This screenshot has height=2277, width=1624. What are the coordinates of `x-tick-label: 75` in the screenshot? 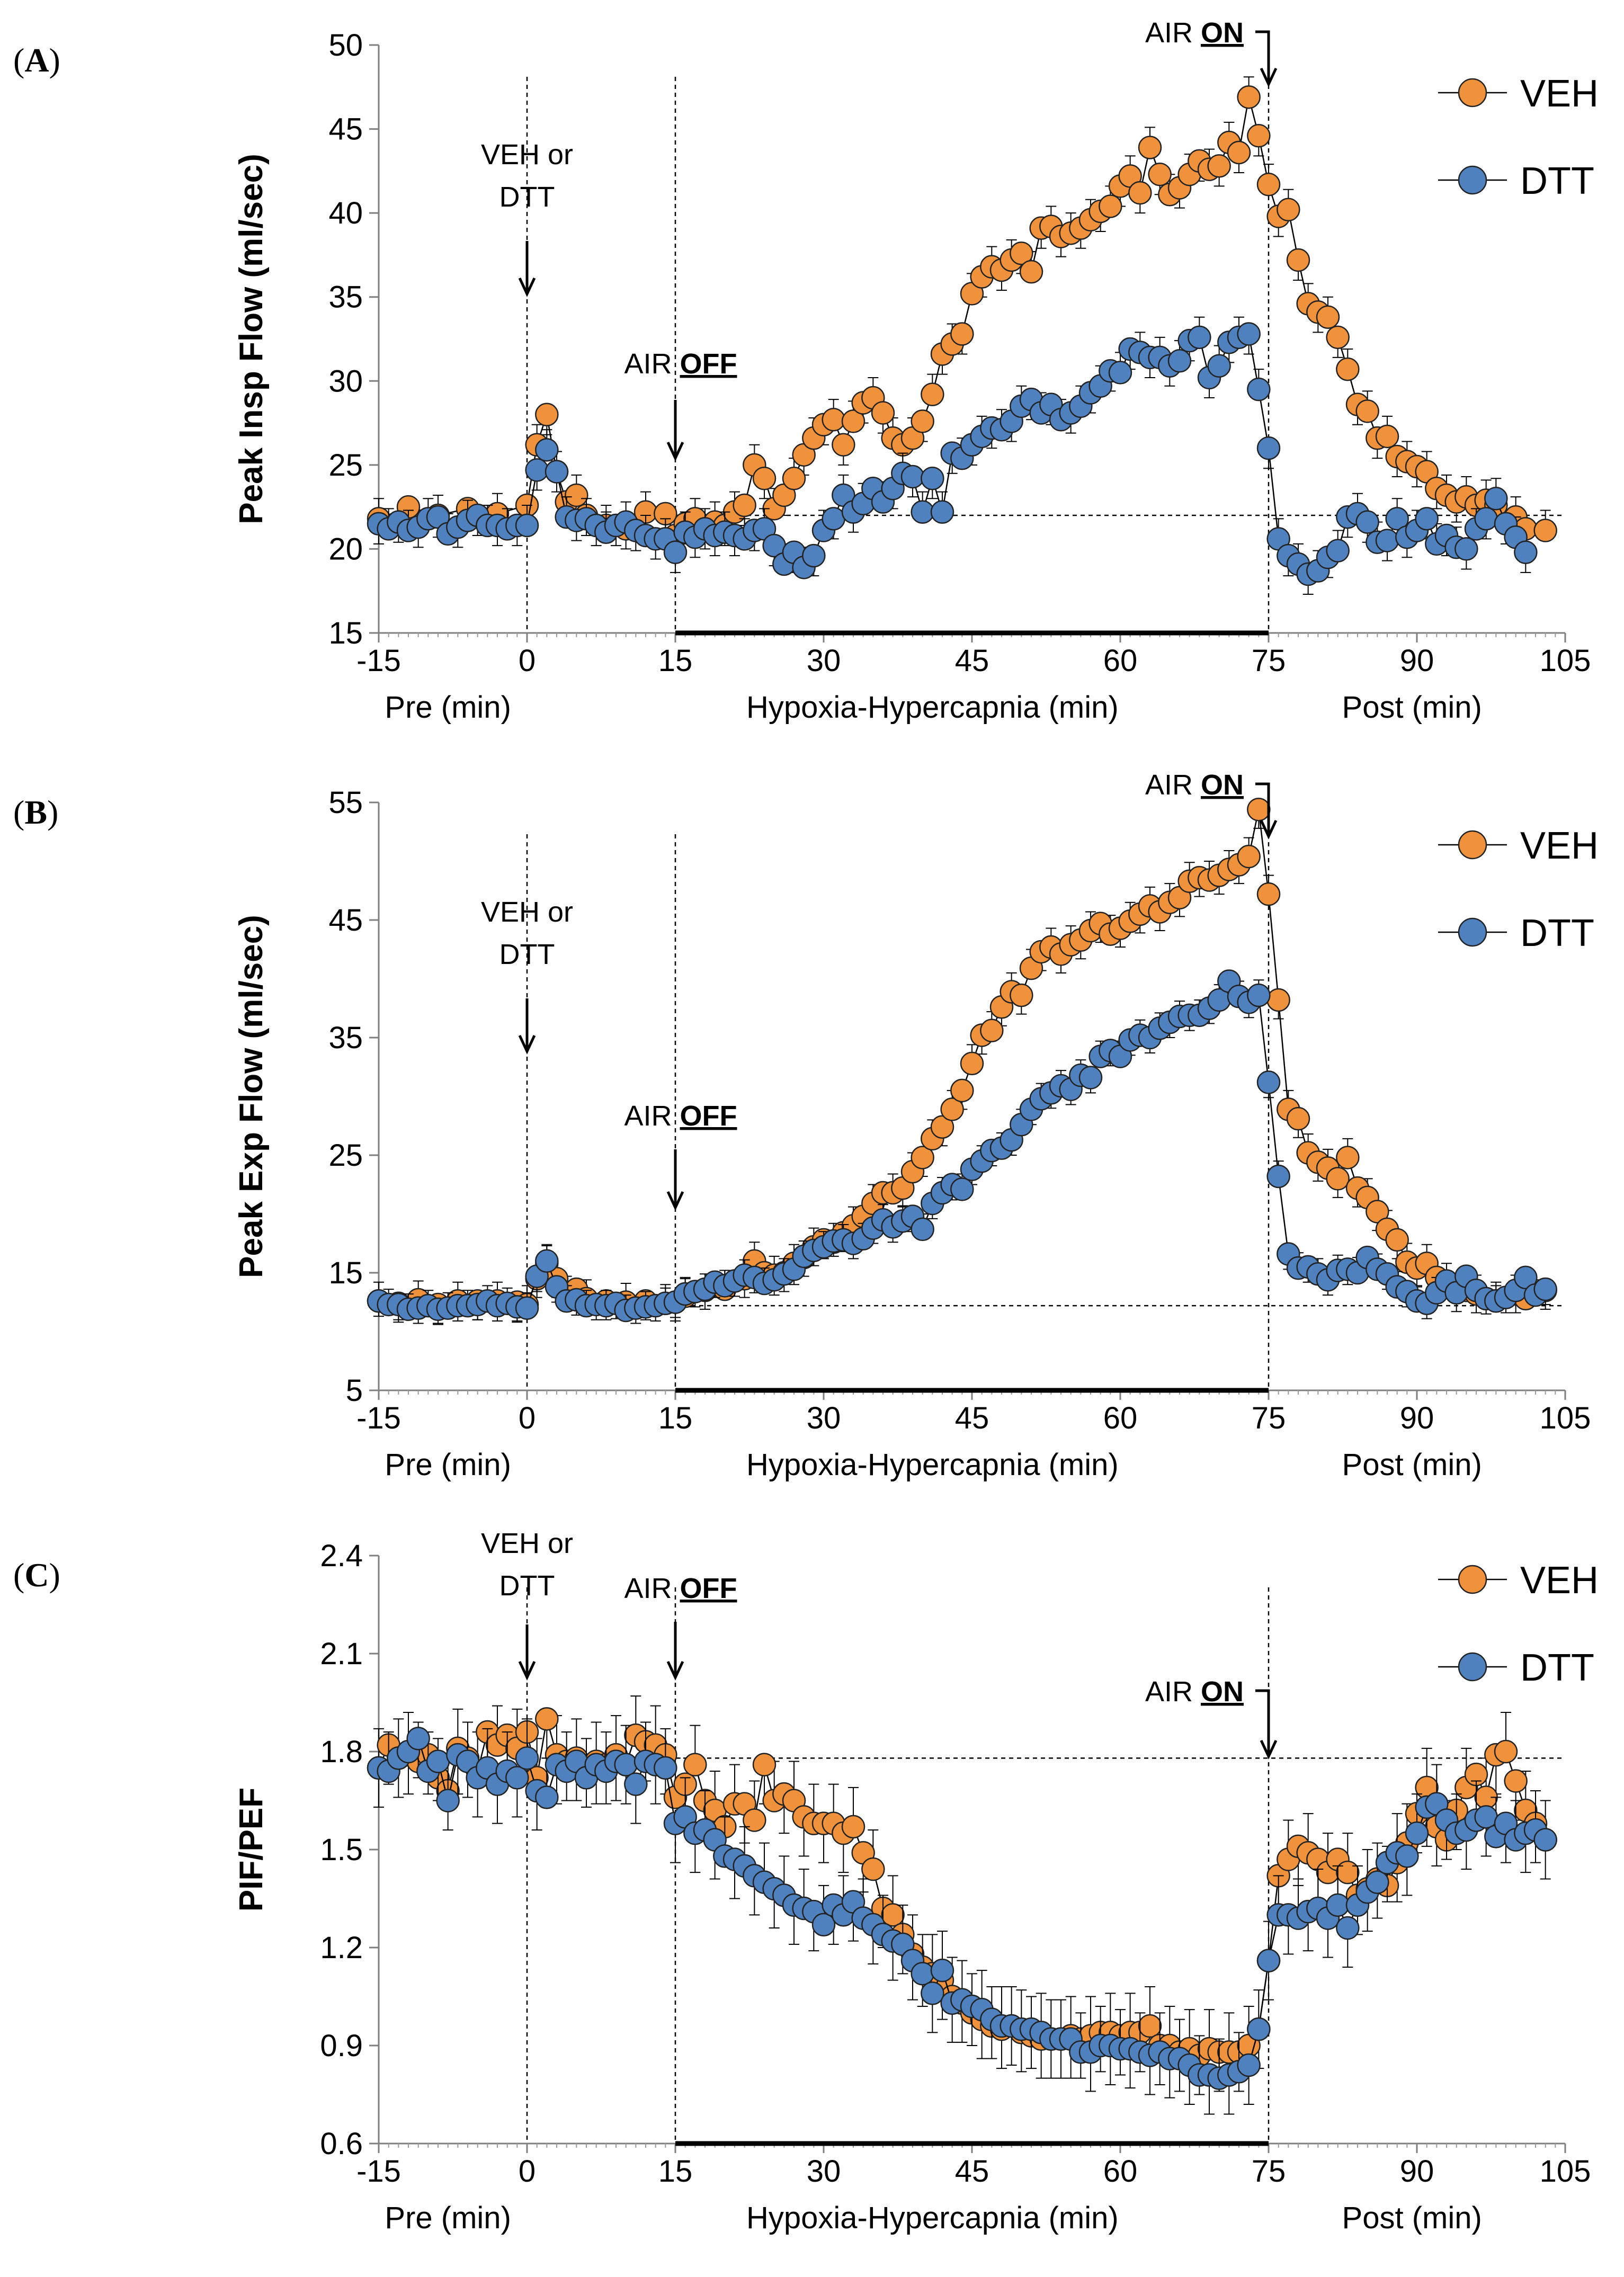 It's located at (1269, 2171).